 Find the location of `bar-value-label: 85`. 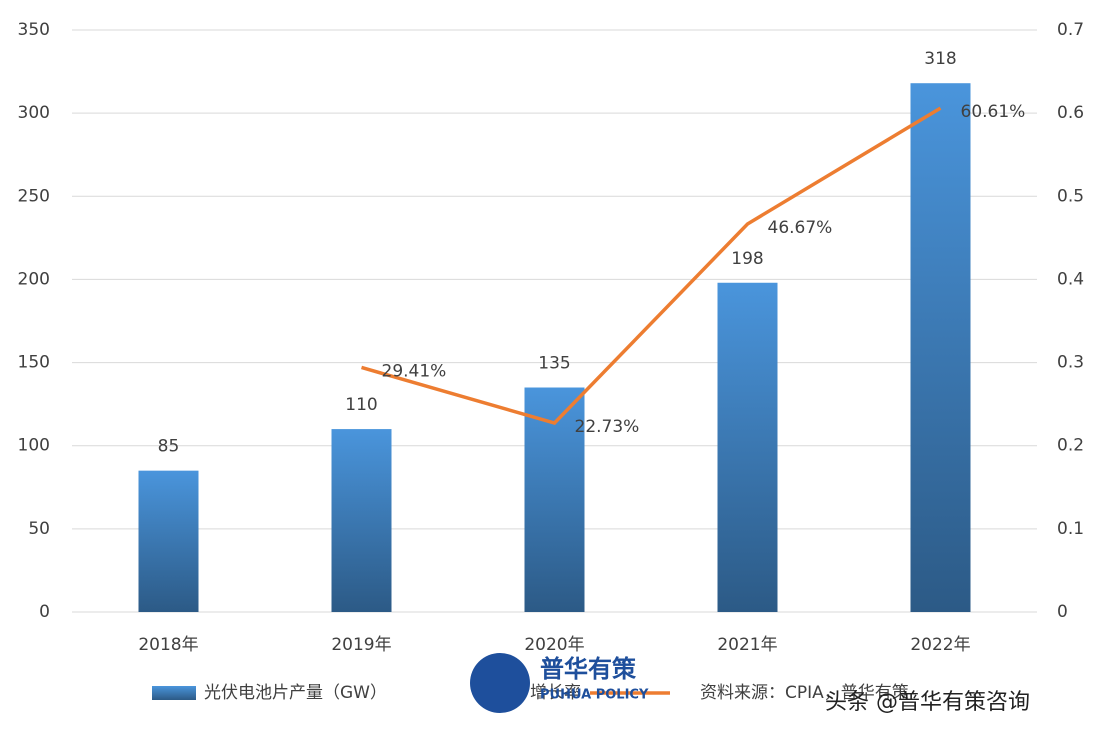

bar-value-label: 85 is located at coordinates (169, 447).